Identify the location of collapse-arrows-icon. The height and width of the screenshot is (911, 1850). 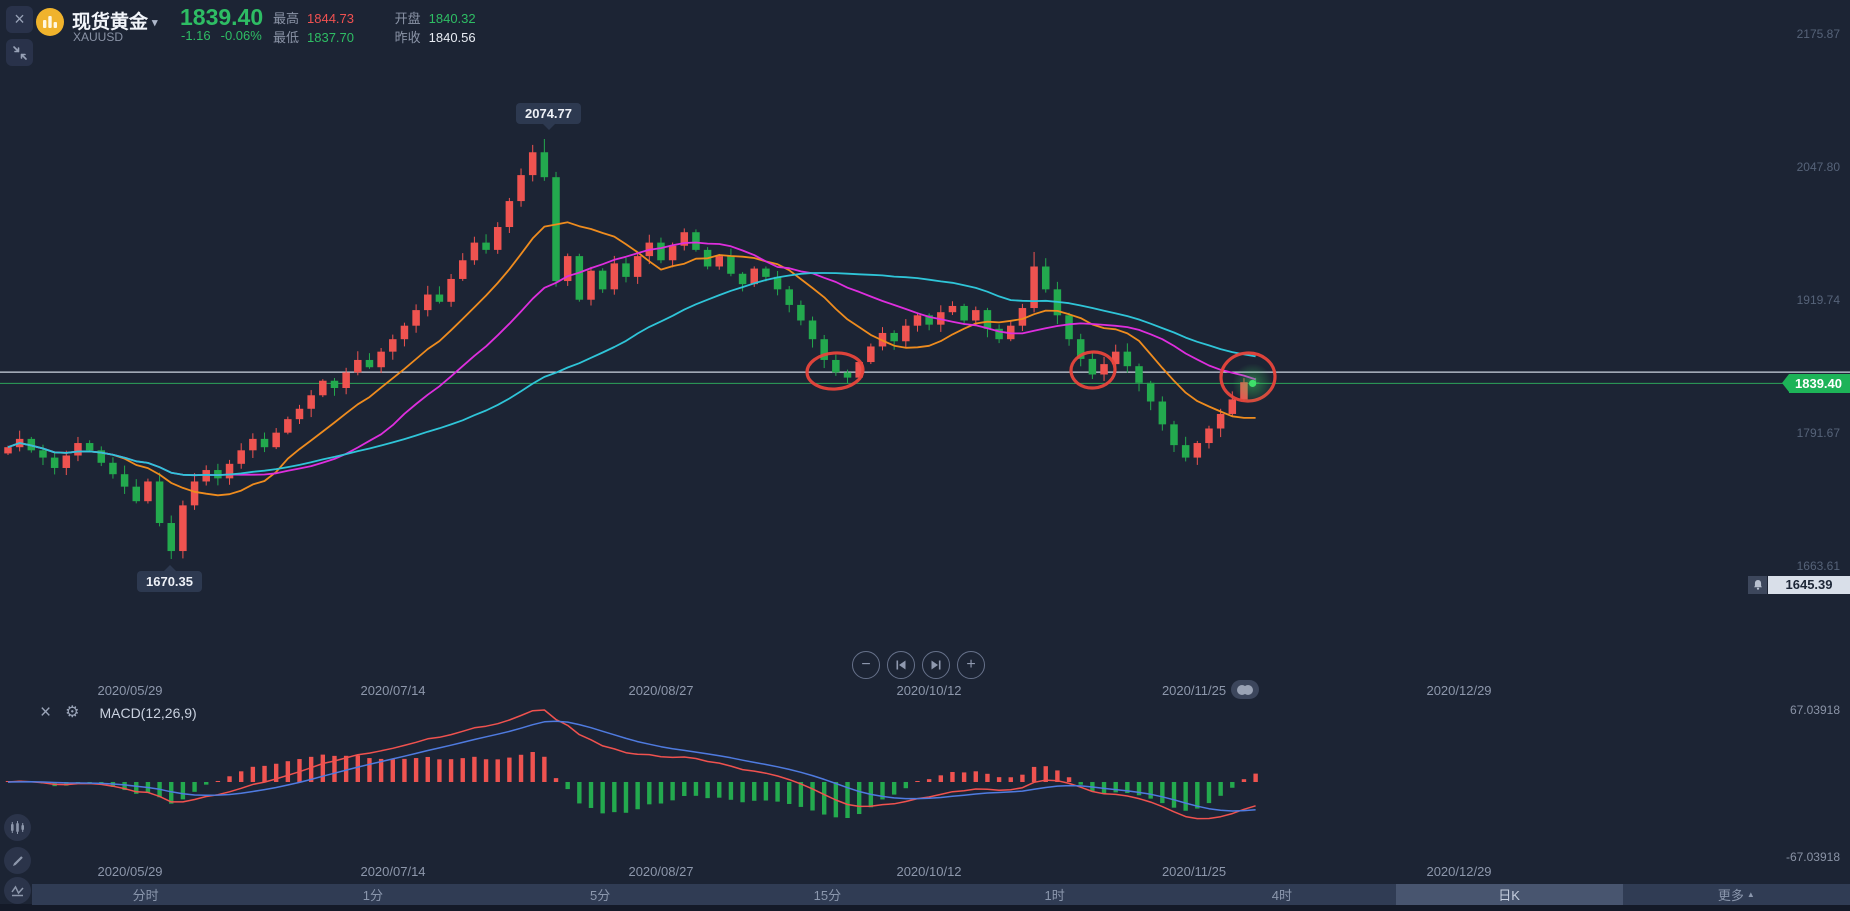
(19, 52).